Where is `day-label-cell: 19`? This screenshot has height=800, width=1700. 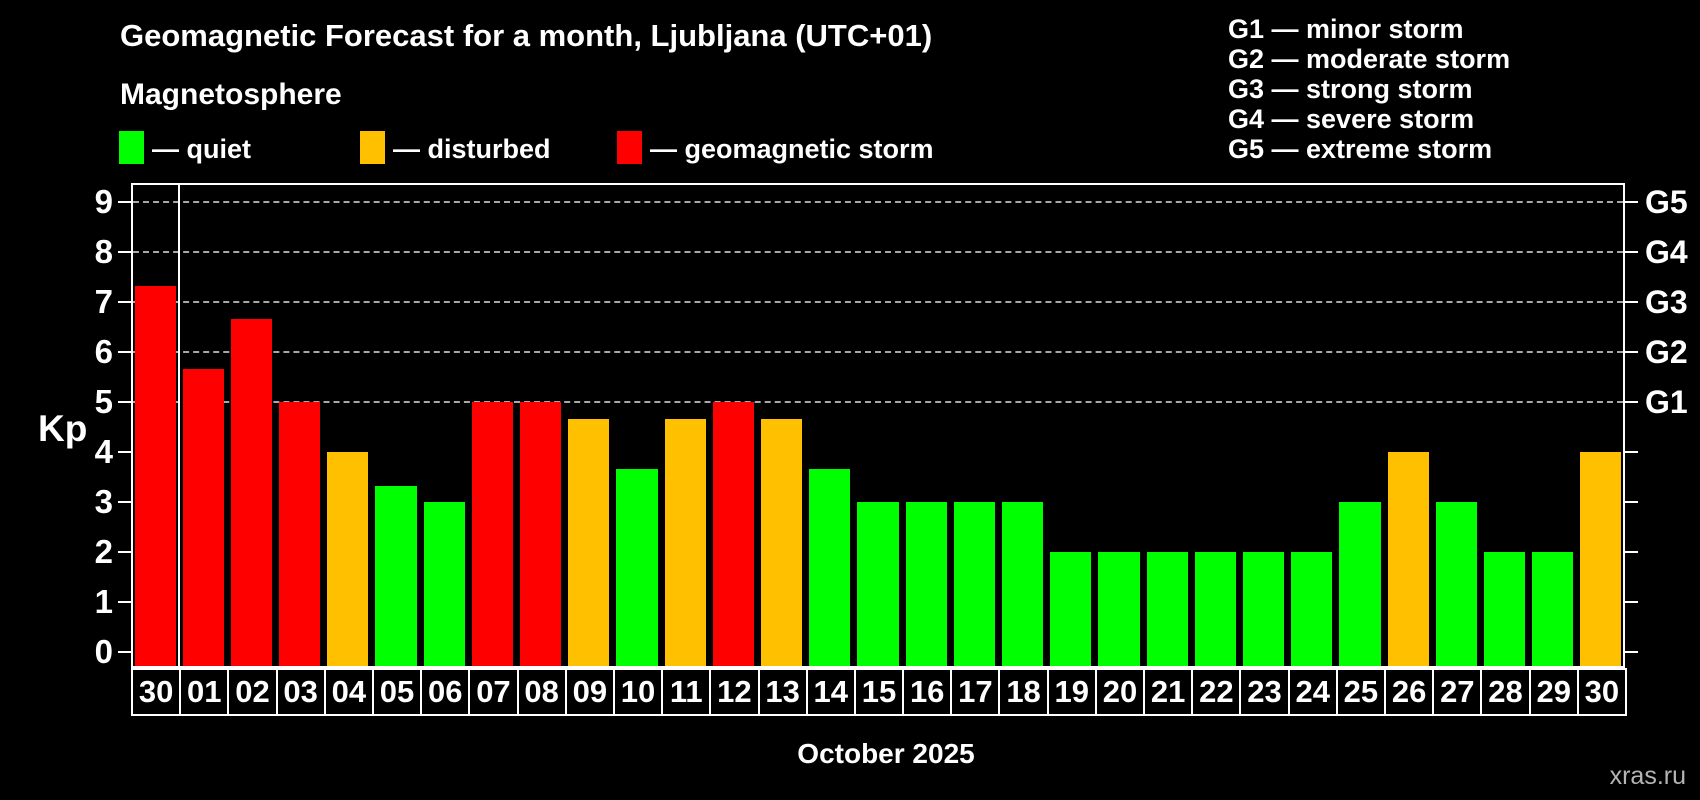 day-label-cell: 19 is located at coordinates (1071, 692).